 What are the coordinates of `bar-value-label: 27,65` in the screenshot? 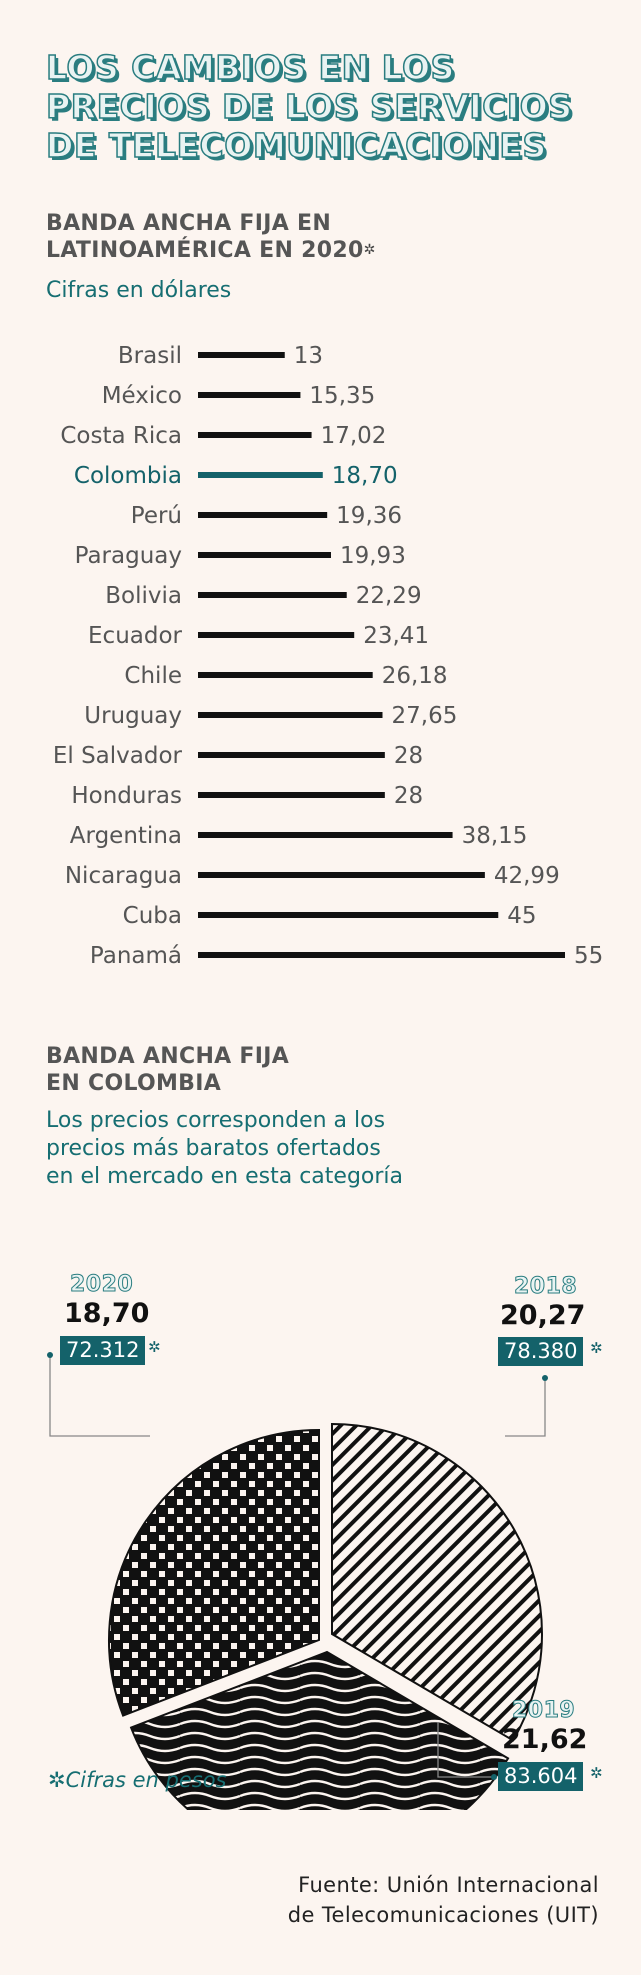 It's located at (425, 716).